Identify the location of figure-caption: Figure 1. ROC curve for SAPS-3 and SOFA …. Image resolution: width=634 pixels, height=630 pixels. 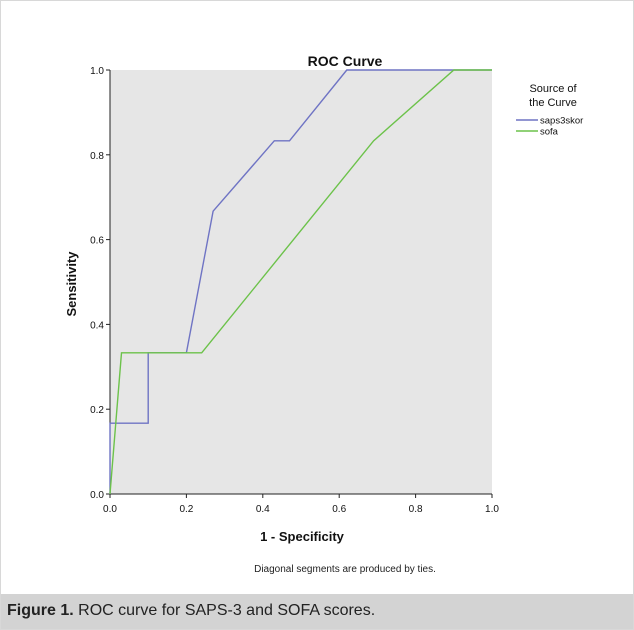
(317, 611).